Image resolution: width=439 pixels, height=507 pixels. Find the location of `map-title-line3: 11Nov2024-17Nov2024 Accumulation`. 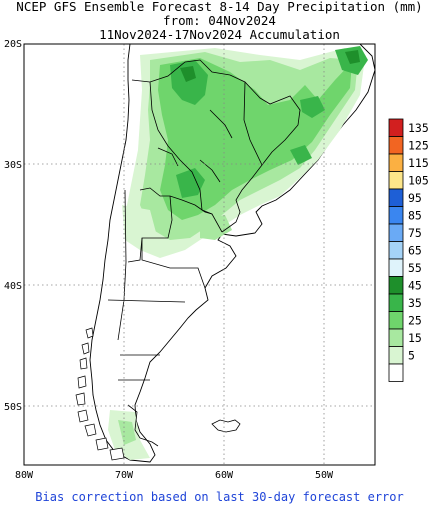

map-title-line3: 11Nov2024-17Nov2024 Accumulation is located at coordinates (219, 34).